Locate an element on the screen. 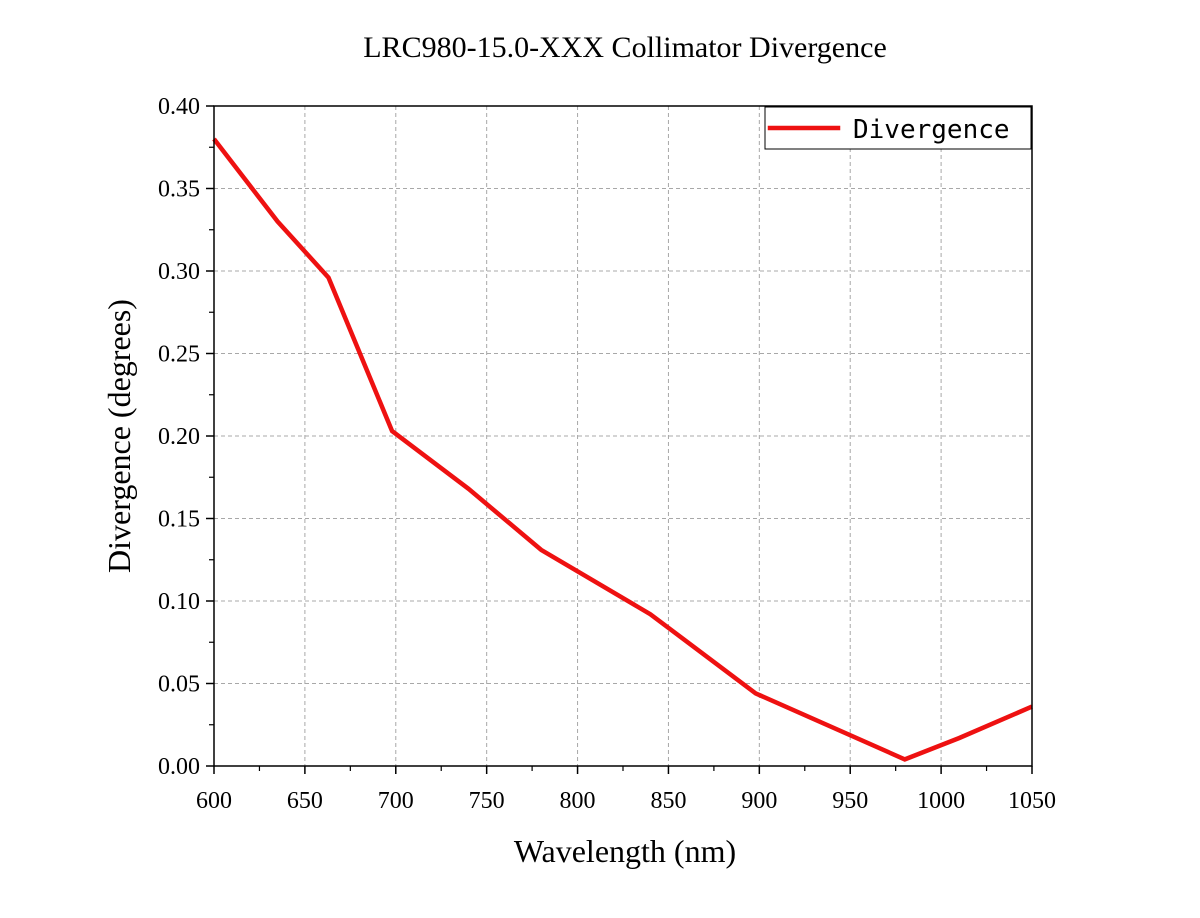 This screenshot has width=1200, height=918. y-axis: 0.00 0.05 0.10 0.15 0.20 0.25 0.30 0.35 0.40 is located at coordinates (186, 437).